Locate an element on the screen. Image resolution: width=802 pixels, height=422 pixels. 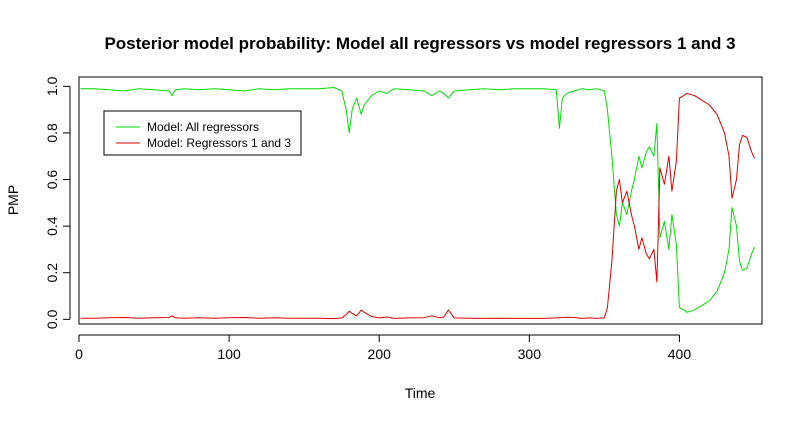
y-tick-label: 0.6 is located at coordinates (52, 180).